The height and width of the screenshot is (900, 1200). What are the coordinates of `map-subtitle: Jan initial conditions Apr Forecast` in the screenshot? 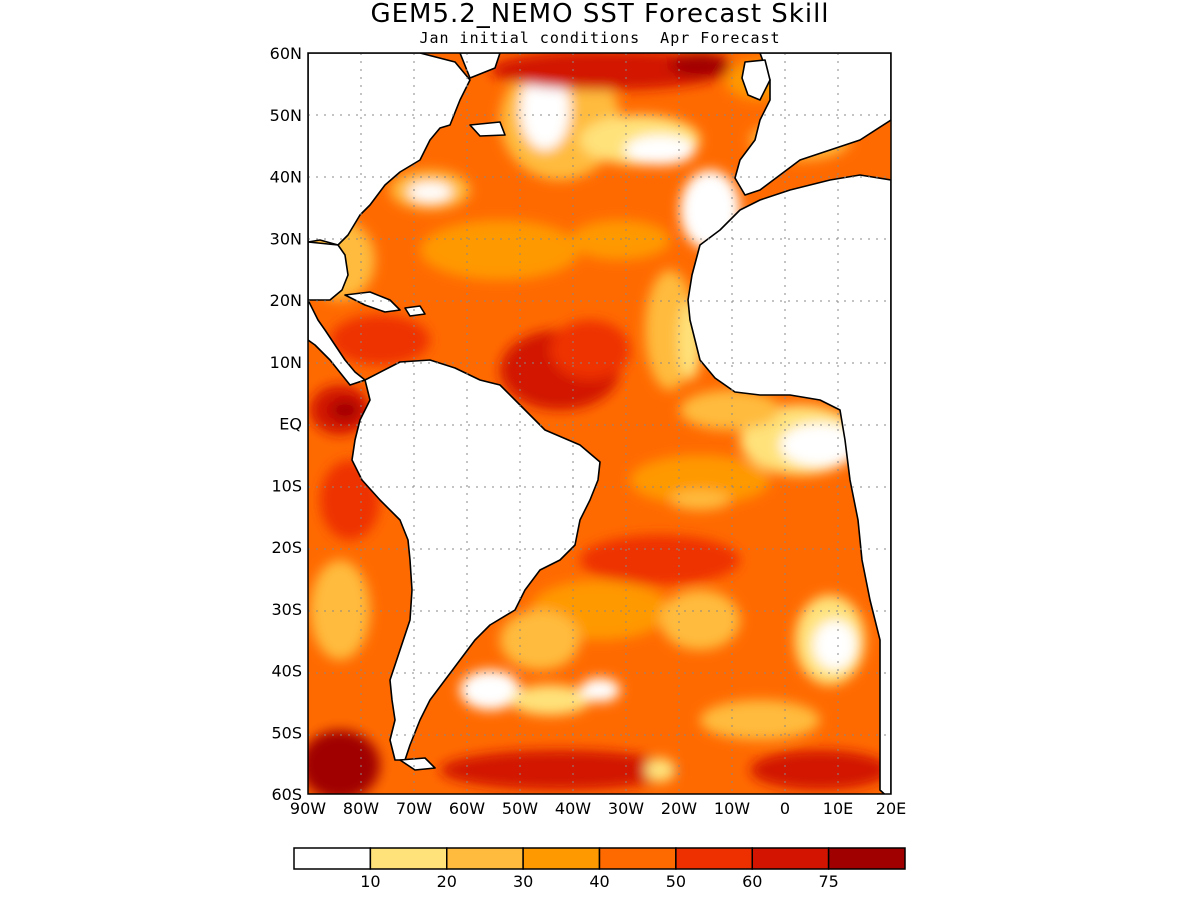 It's located at (600, 38).